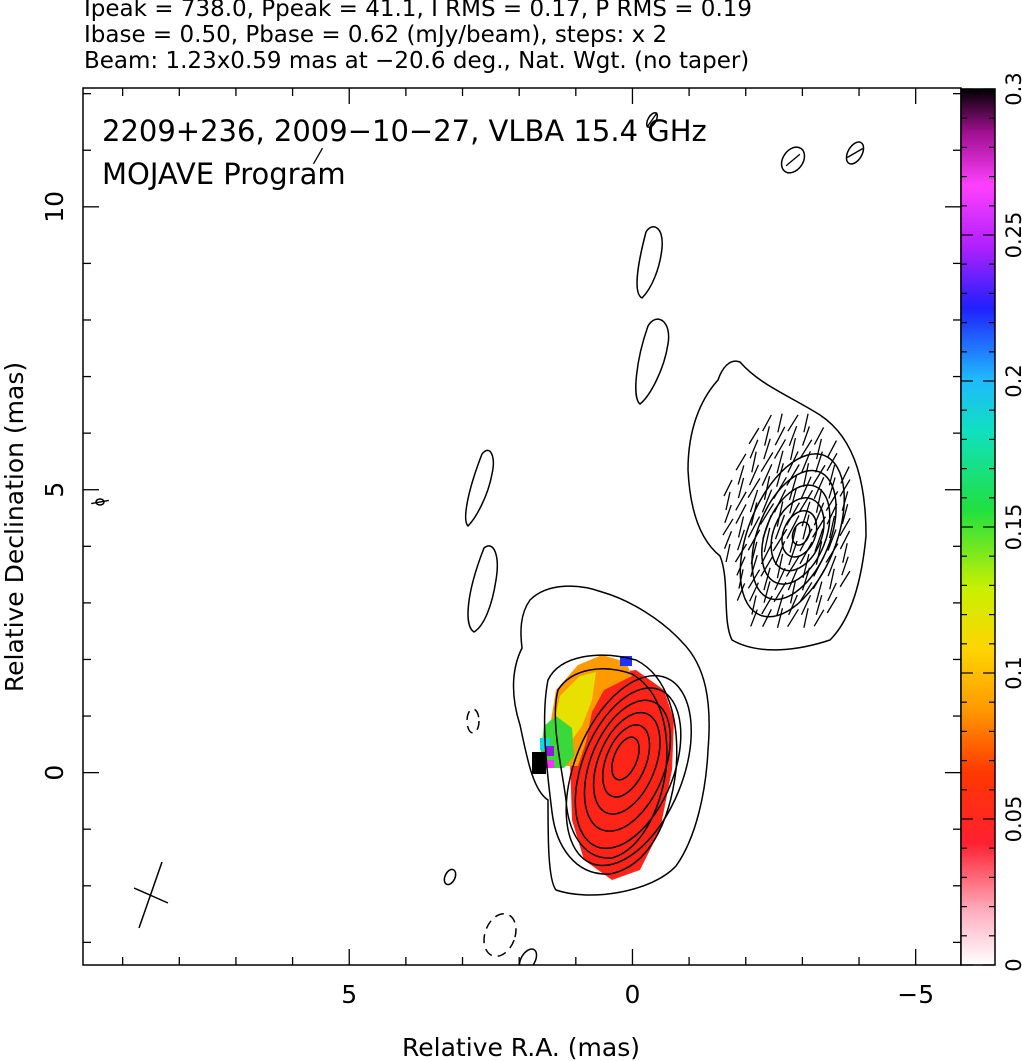 The image size is (1022, 1061). What do you see at coordinates (991, 522) in the screenshot?
I see `colorbar-ticks: 0 0.05 0.1 0.15 0.2 0.25 0.3` at bounding box center [991, 522].